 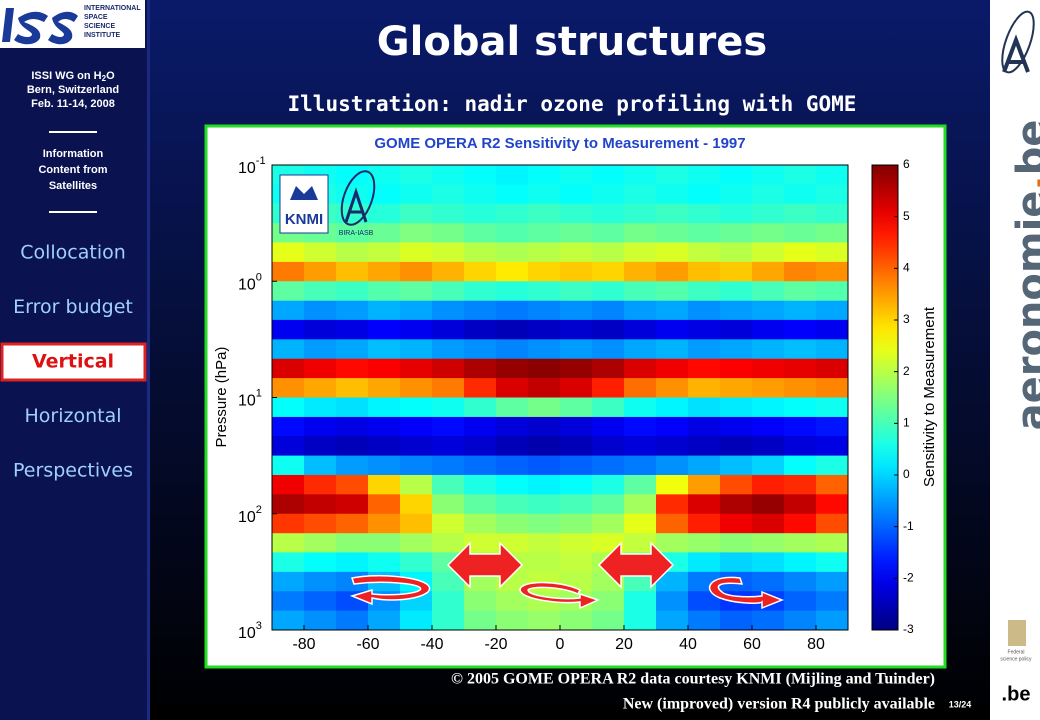 I want to click on nav-item: Error budget, so click(x=73, y=307).